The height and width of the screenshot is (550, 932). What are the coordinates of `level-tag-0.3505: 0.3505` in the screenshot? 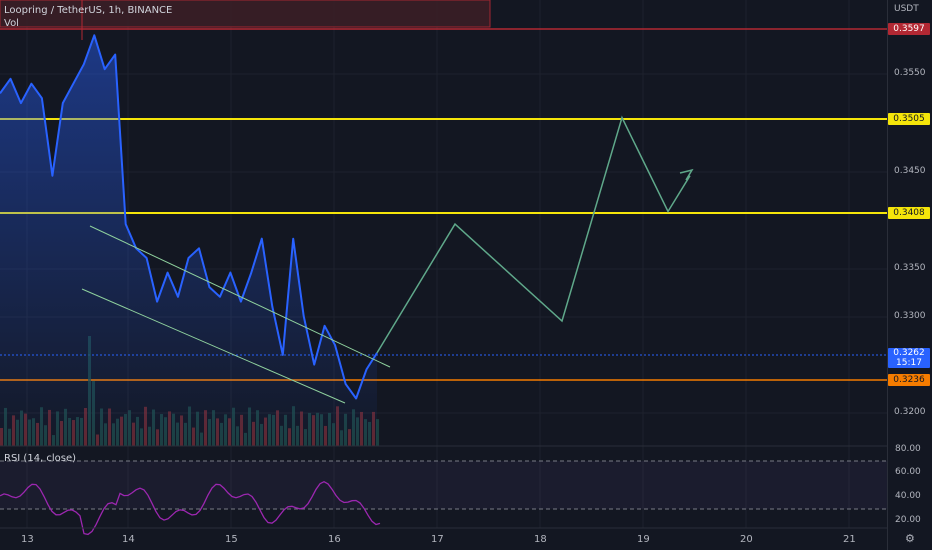 It's located at (909, 119).